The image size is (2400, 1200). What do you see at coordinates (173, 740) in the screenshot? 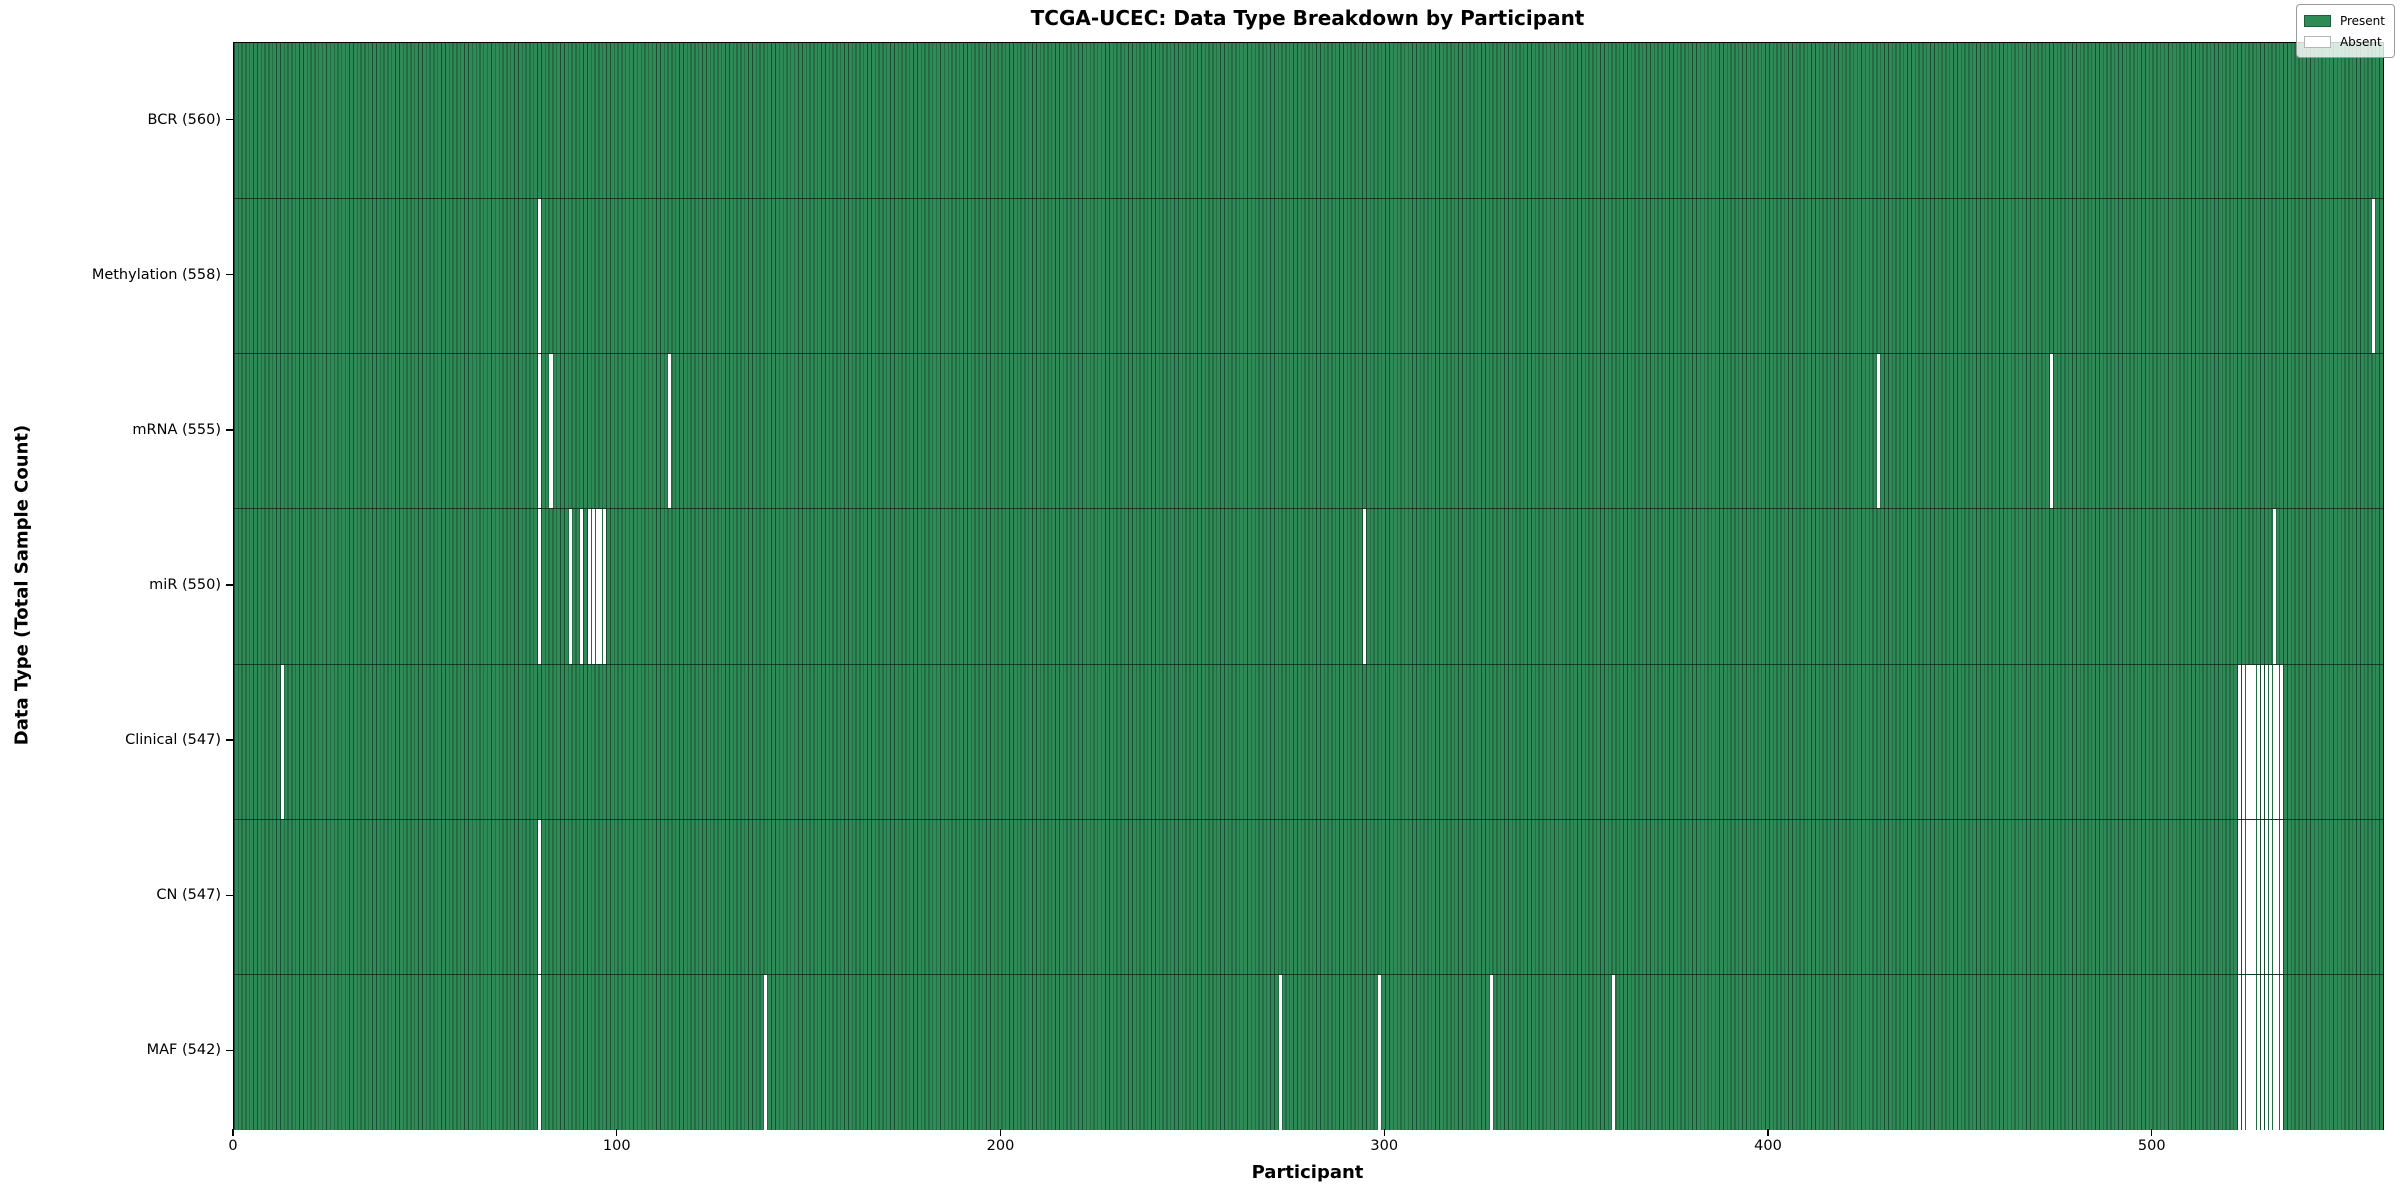
I see `y-tick-label-clinical: Clinical (547)` at bounding box center [173, 740].